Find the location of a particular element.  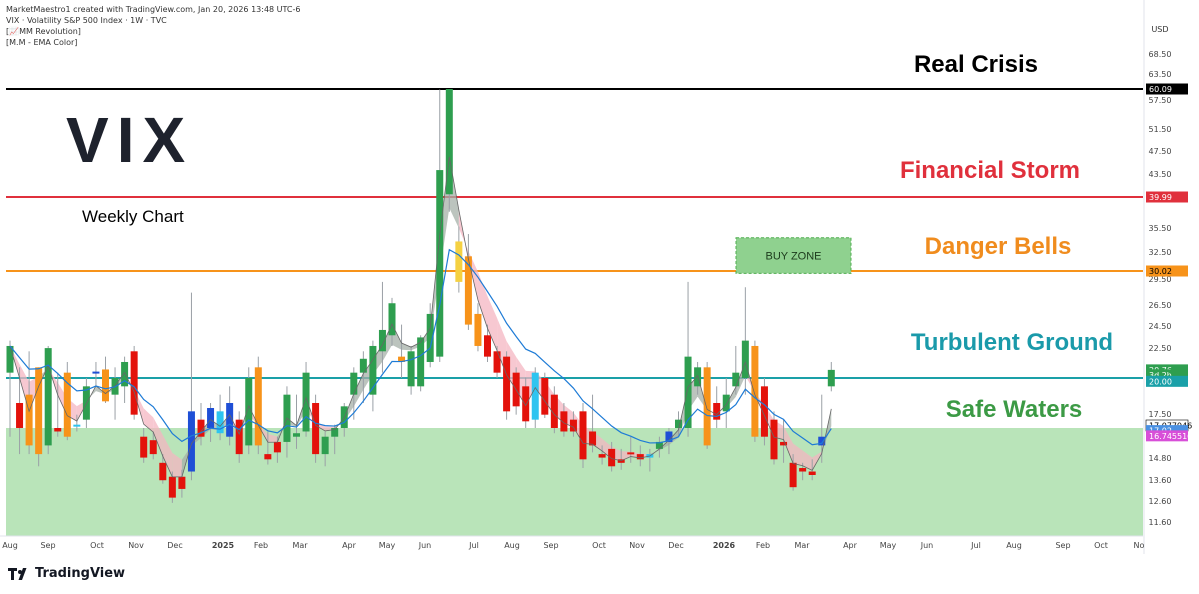

x-tick-label: Jul is located at coordinates (975, 545).